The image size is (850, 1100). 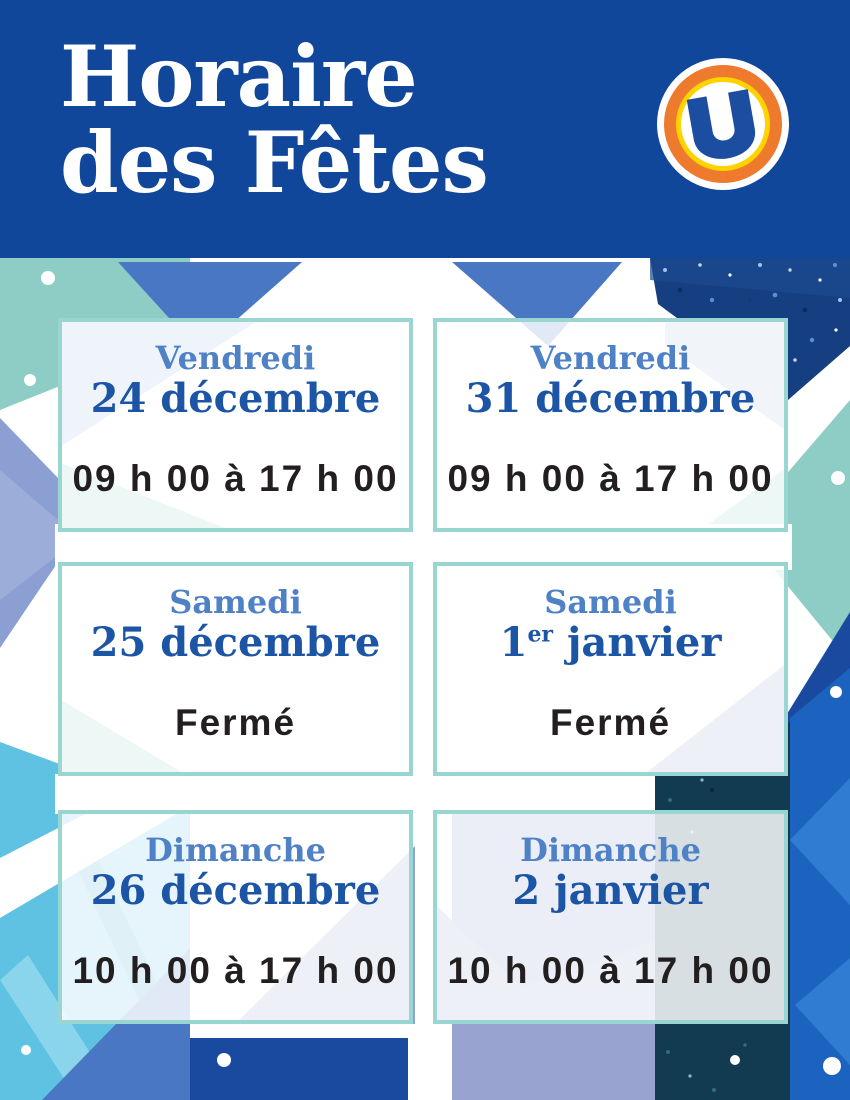 I want to click on glitter-speckles, so click(x=752, y=312).